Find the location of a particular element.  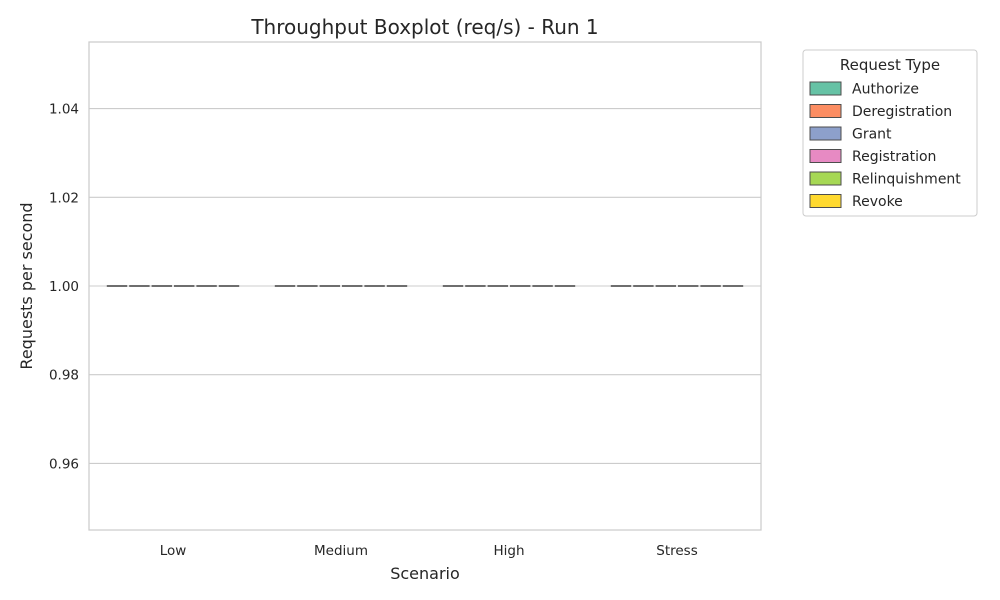

x-tick-label: Medium is located at coordinates (341, 551).